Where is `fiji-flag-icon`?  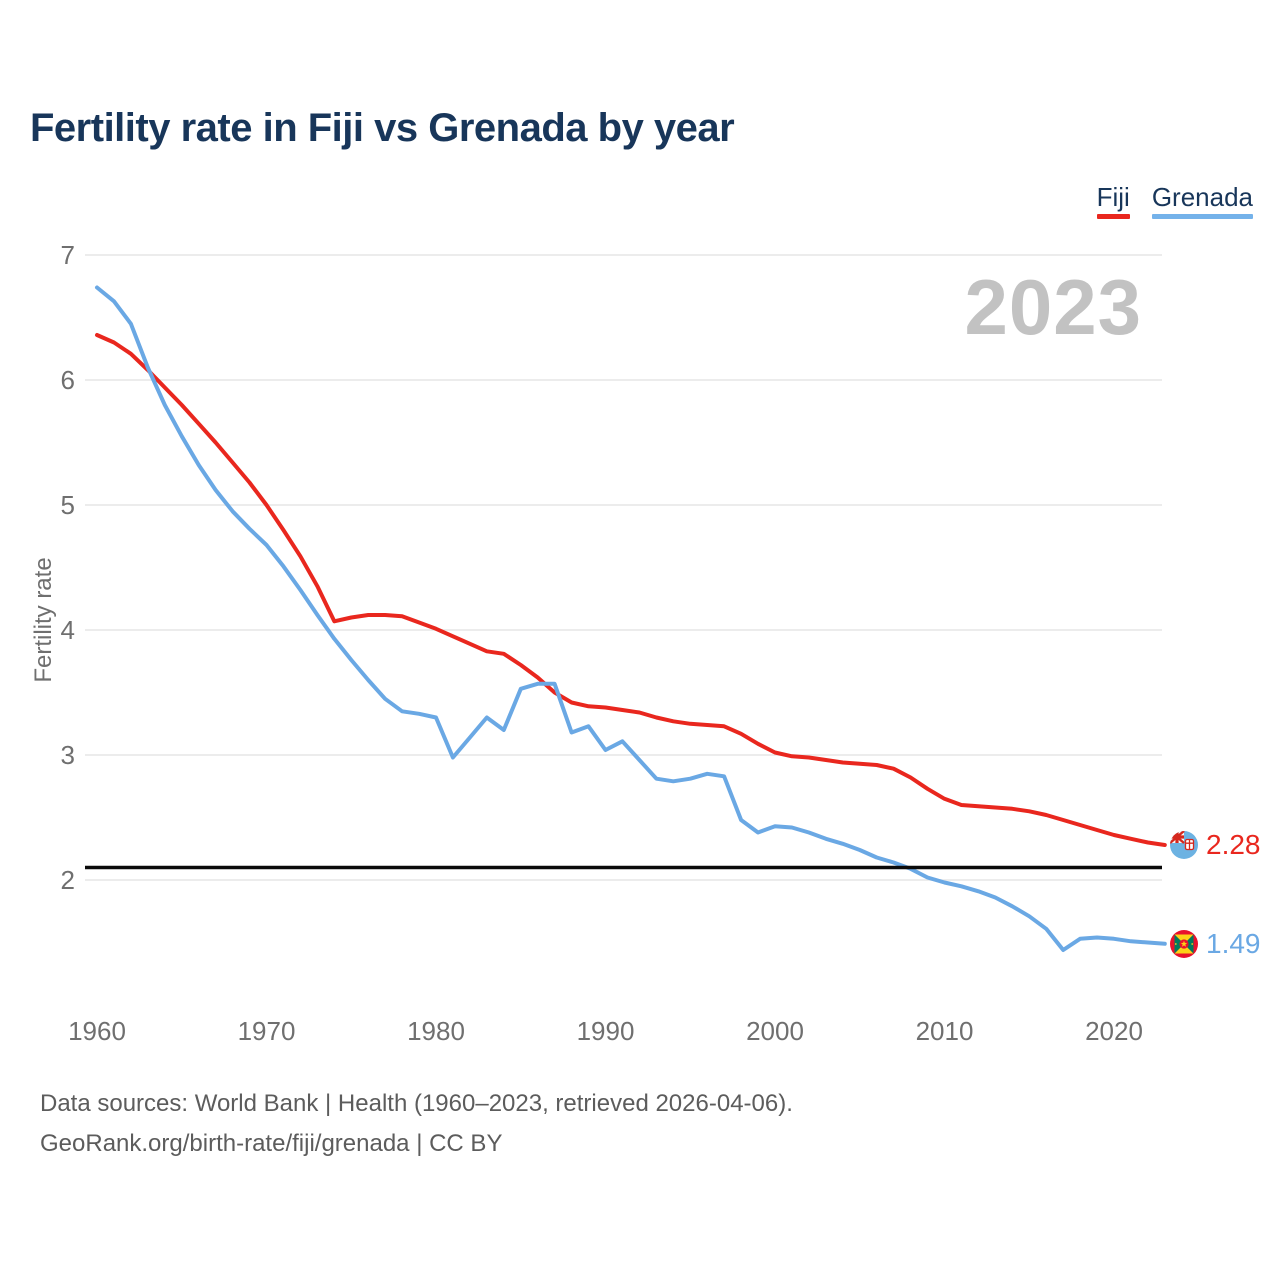
fiji-flag-icon is located at coordinates (1184, 845).